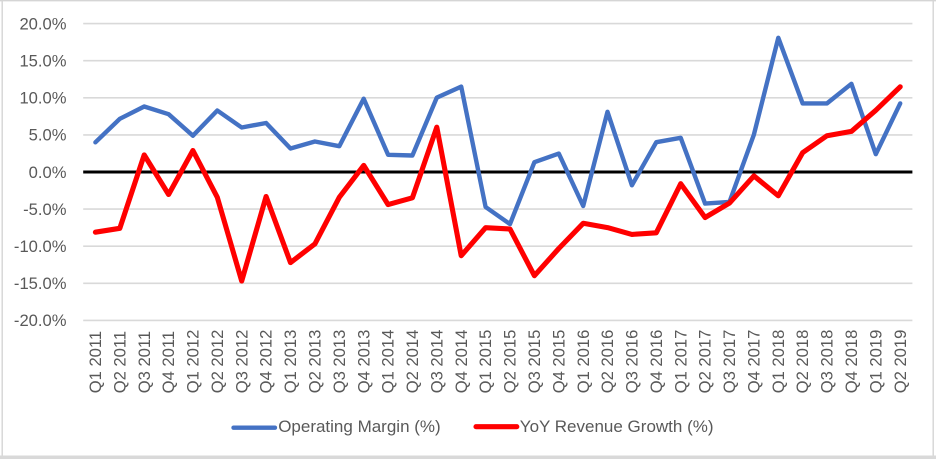 The image size is (936, 459). I want to click on svg-text: YoY Revenue Growth (%), so click(617, 426).